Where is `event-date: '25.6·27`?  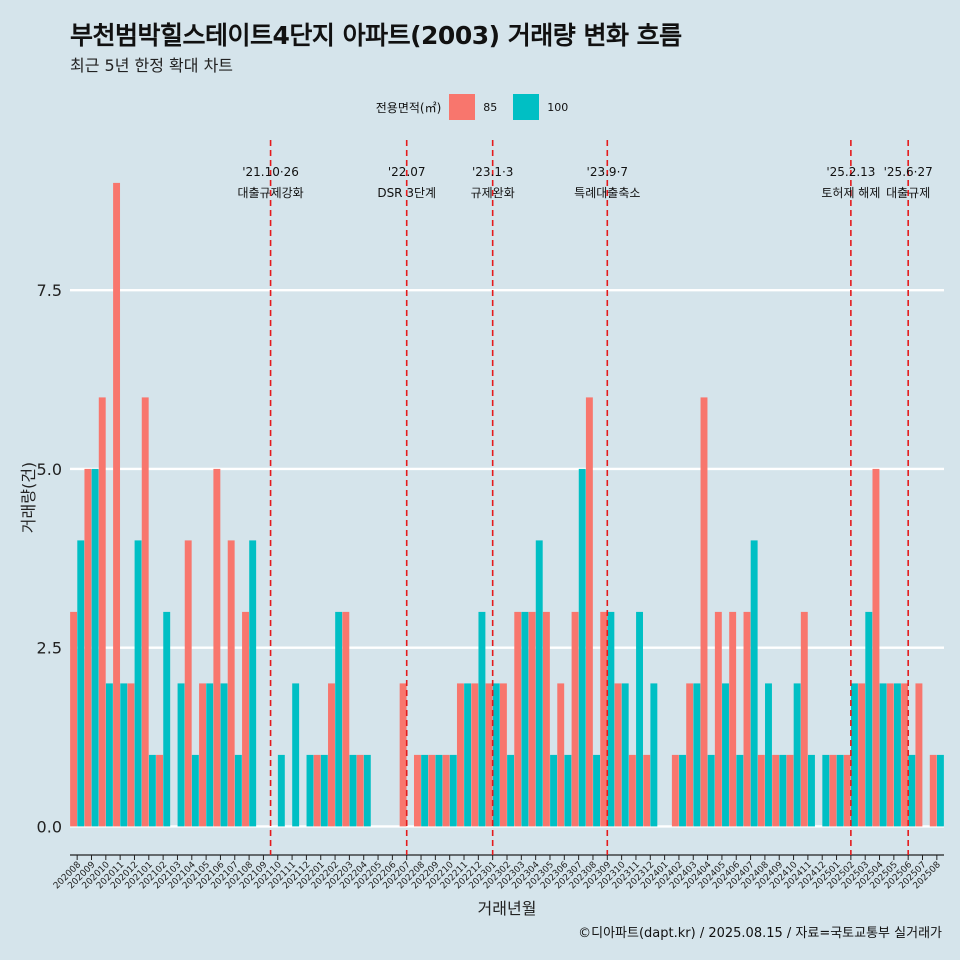 event-date: '25.6·27 is located at coordinates (908, 172).